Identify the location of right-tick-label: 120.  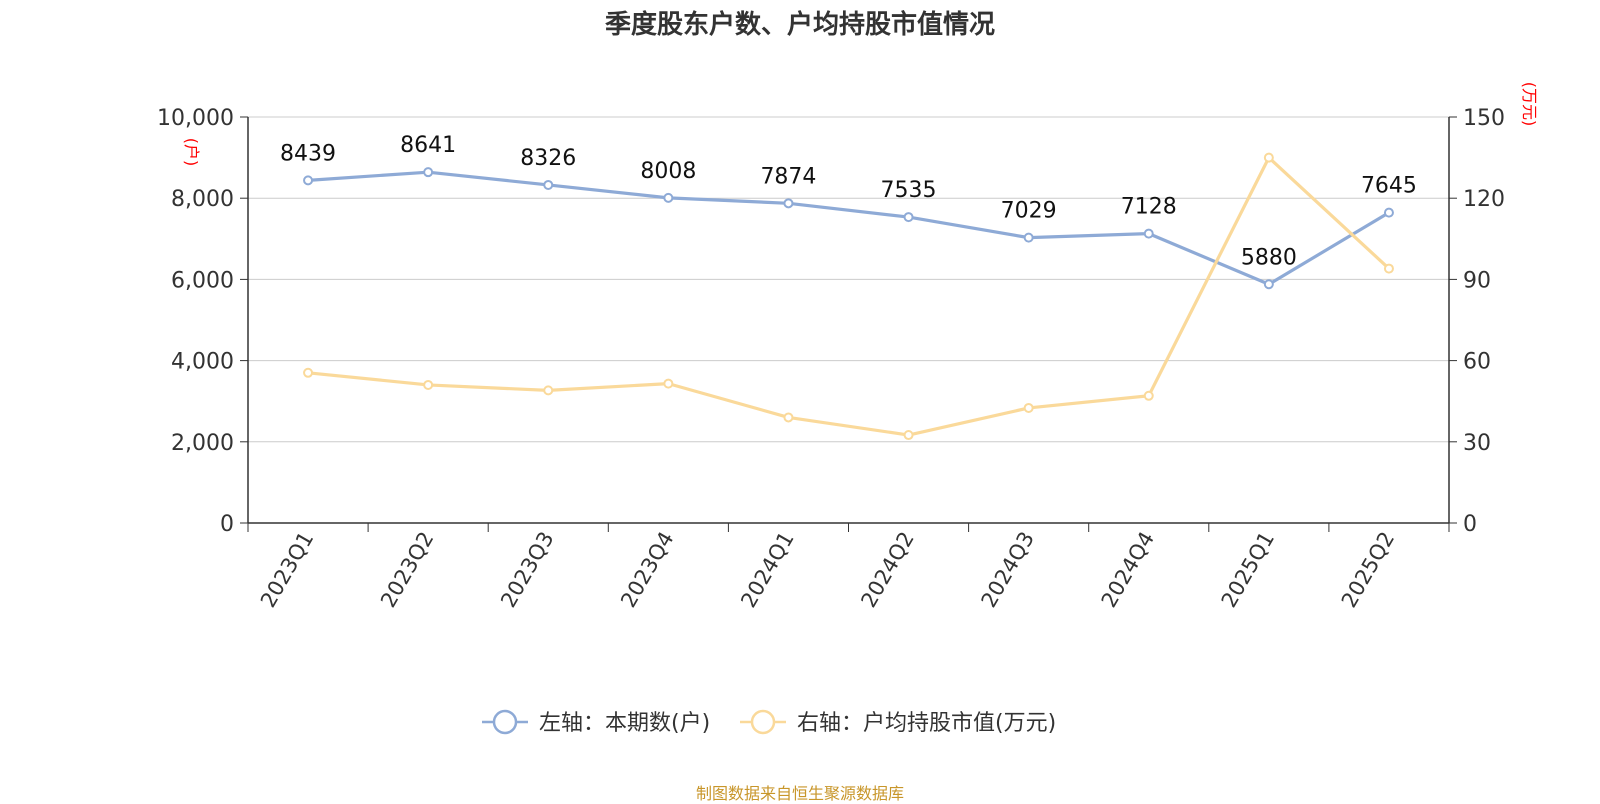
(1484, 199).